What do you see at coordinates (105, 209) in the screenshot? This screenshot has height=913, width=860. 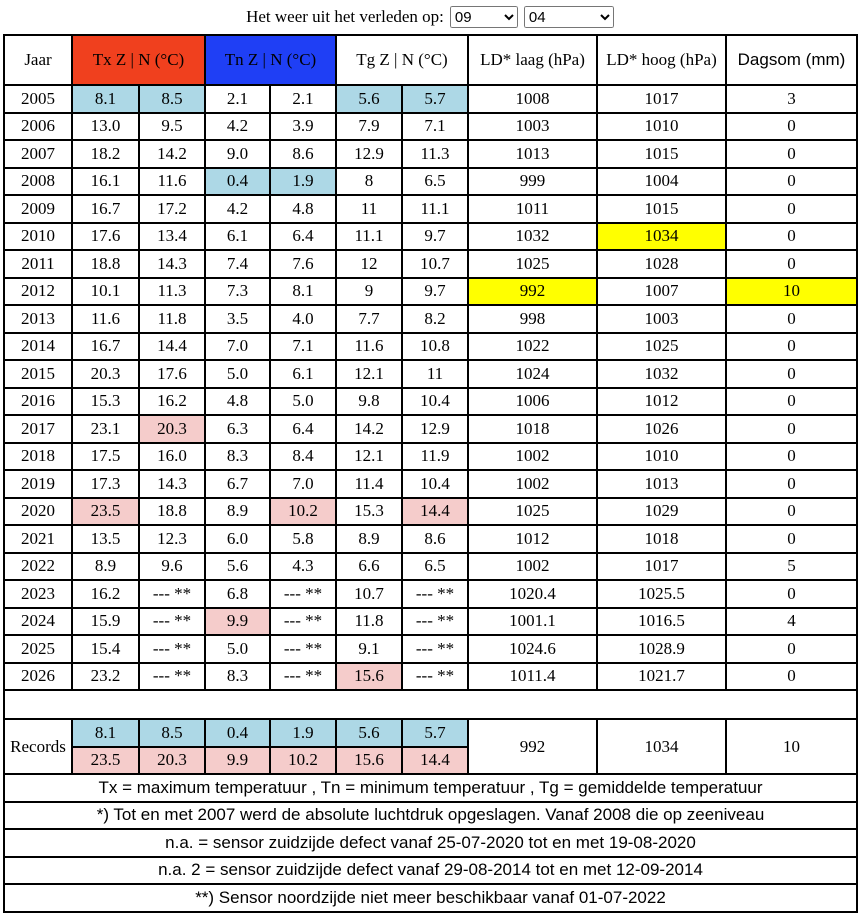 I see `cell: 16.7` at bounding box center [105, 209].